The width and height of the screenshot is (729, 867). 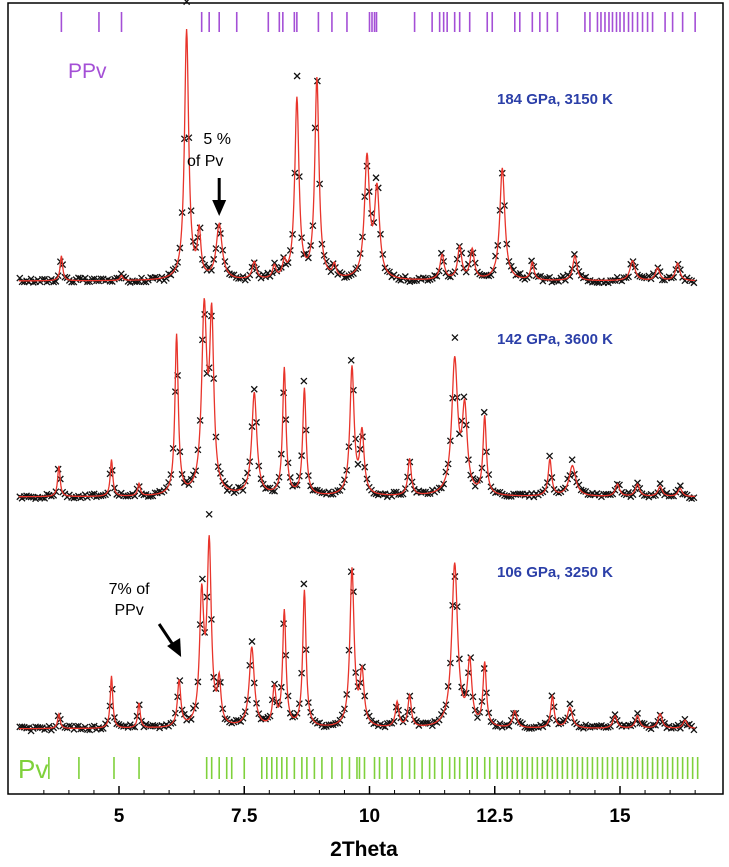 I want to click on phase-label-pv: Pv, so click(x=33, y=769).